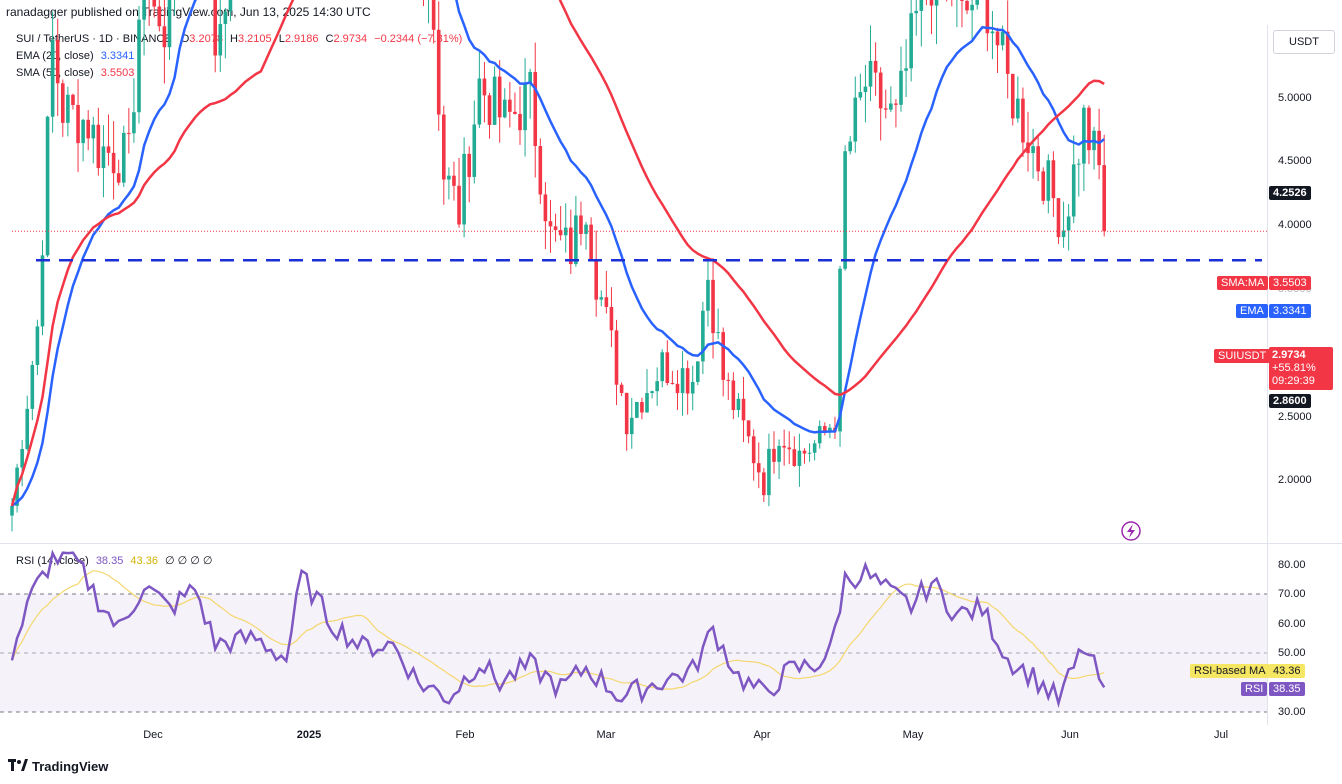  Describe the element at coordinates (309, 735) in the screenshot. I see `x-tick: 2025` at that location.